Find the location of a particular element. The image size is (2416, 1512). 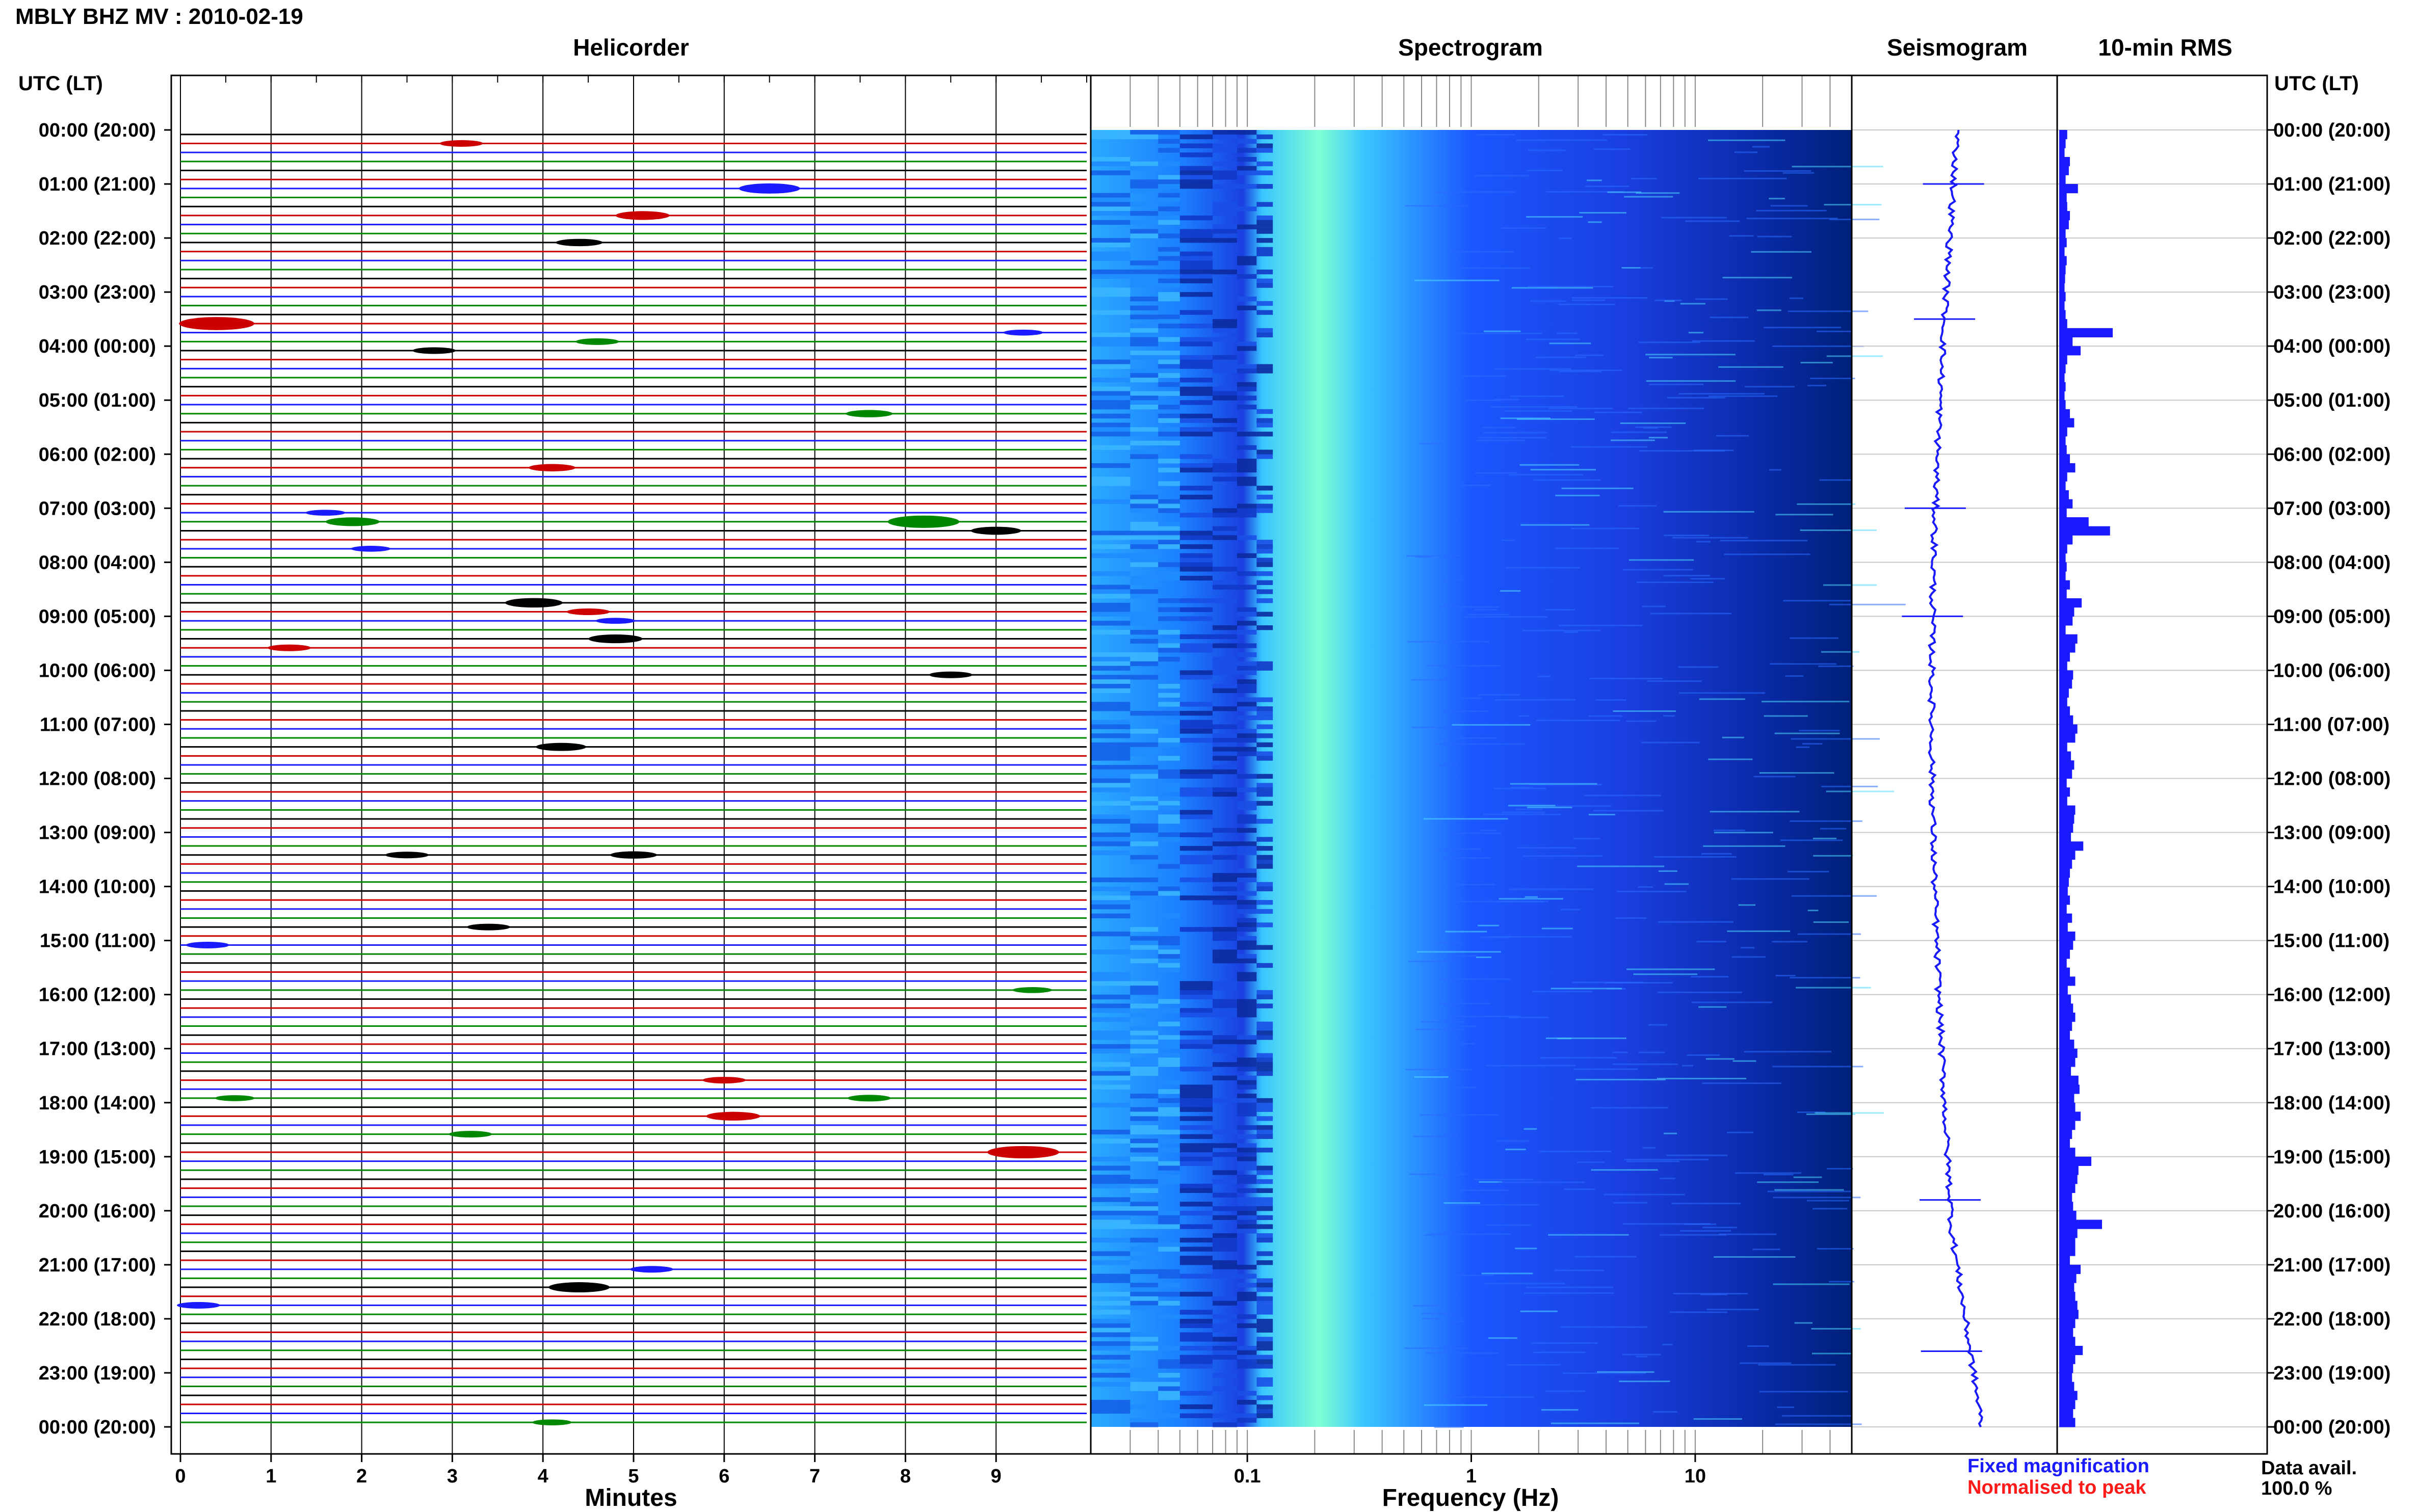

helicorder-event is located at coordinates (534, 603).